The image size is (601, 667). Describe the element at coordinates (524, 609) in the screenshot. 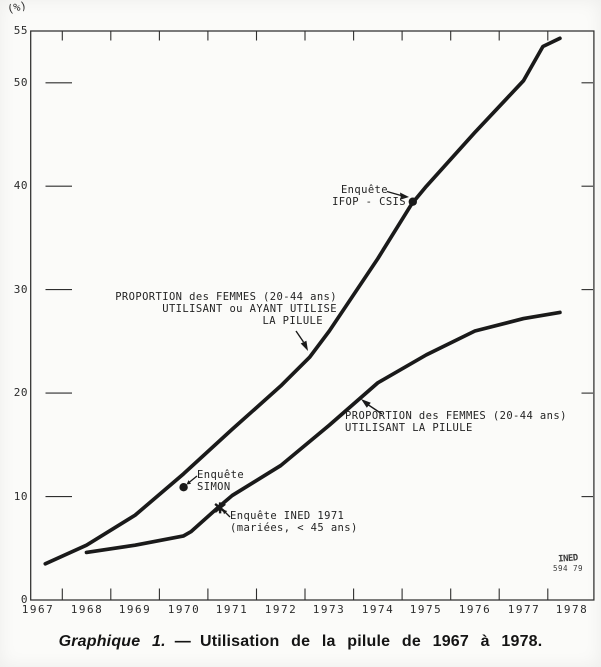

I see `x-axis-label: 1977` at that location.